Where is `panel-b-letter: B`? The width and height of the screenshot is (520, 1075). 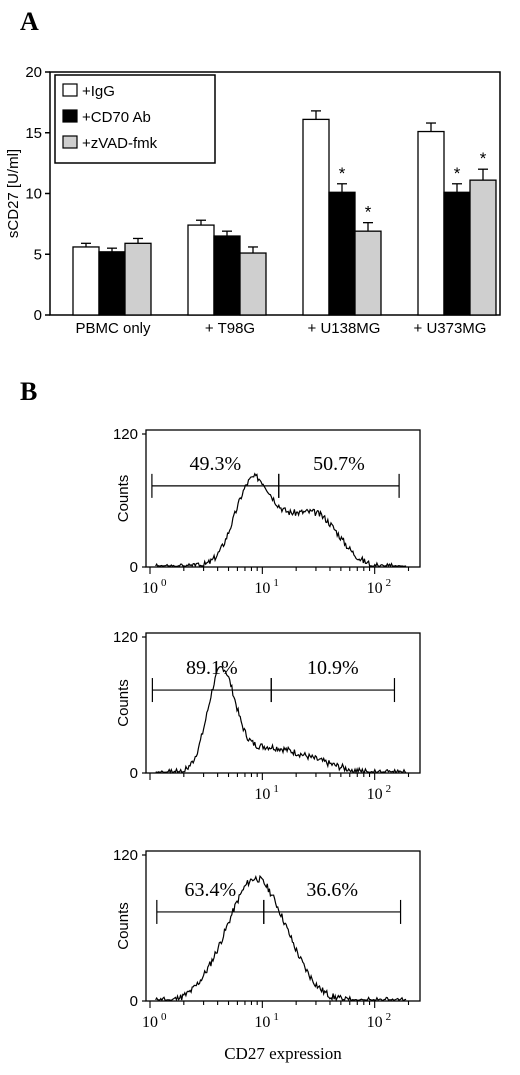
panel-b-letter: B is located at coordinates (28, 391).